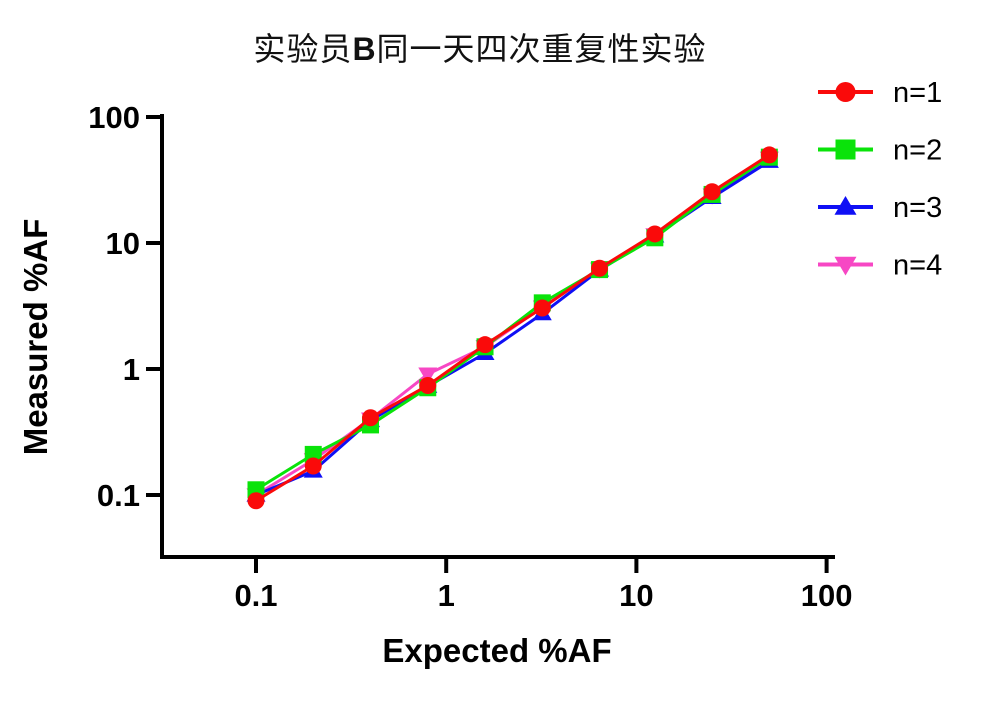 The width and height of the screenshot is (988, 708). Describe the element at coordinates (880, 208) in the screenshot. I see `legend-item-n3: n=3` at that location.